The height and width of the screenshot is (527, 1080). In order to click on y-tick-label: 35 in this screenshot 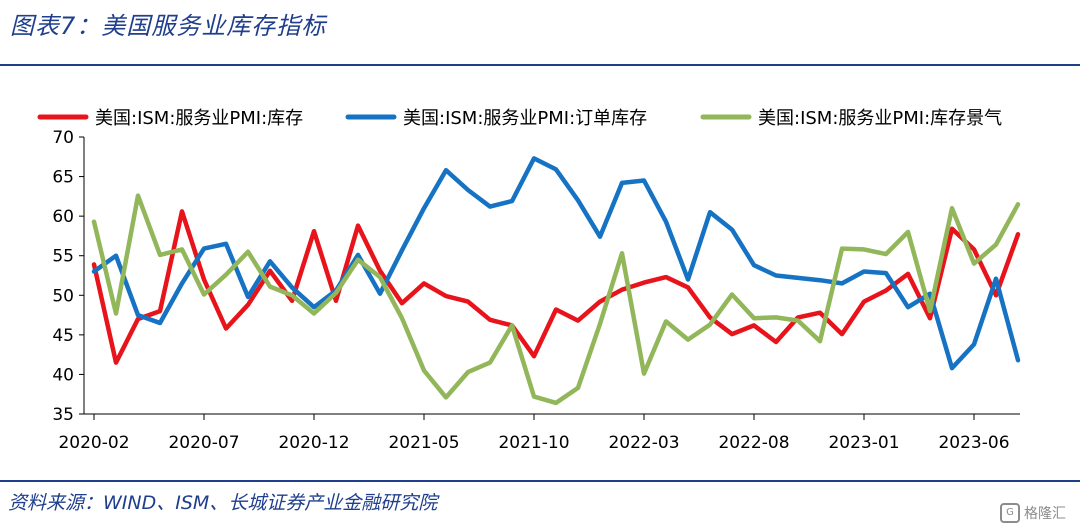, I will do `click(63, 415)`.